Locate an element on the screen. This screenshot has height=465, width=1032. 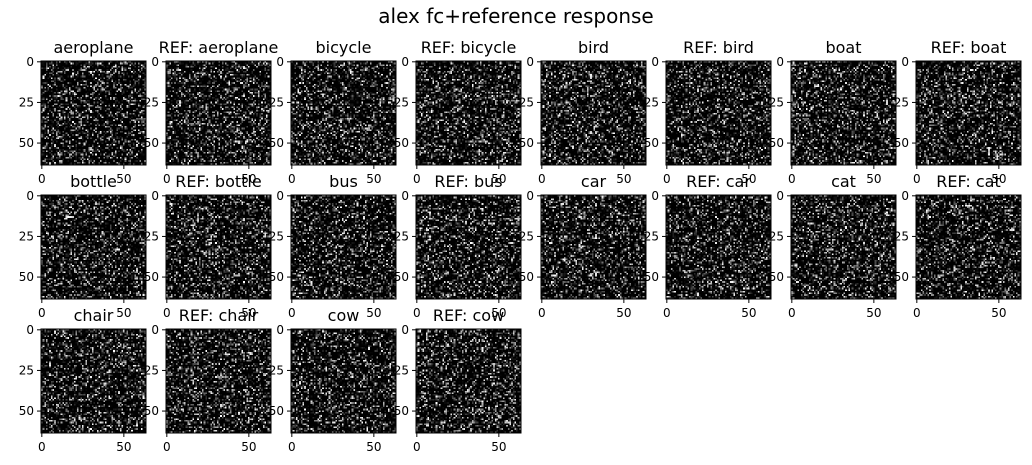
panel-title: REF: bottle is located at coordinates (218, 181).